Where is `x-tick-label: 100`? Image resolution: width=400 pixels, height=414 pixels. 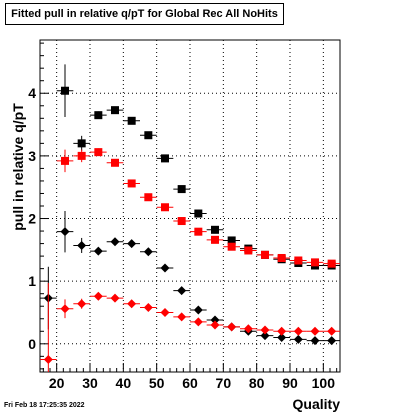 x-tick-label: 100 is located at coordinates (324, 383).